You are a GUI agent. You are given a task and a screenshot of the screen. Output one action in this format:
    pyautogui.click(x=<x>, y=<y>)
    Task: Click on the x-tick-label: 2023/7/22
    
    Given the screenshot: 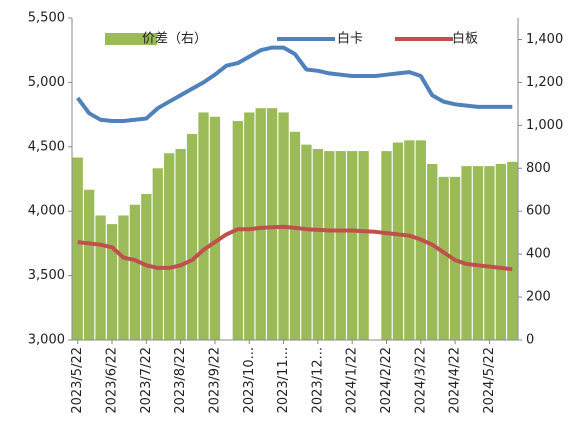 What is the action you would take?
    pyautogui.click(x=146, y=380)
    